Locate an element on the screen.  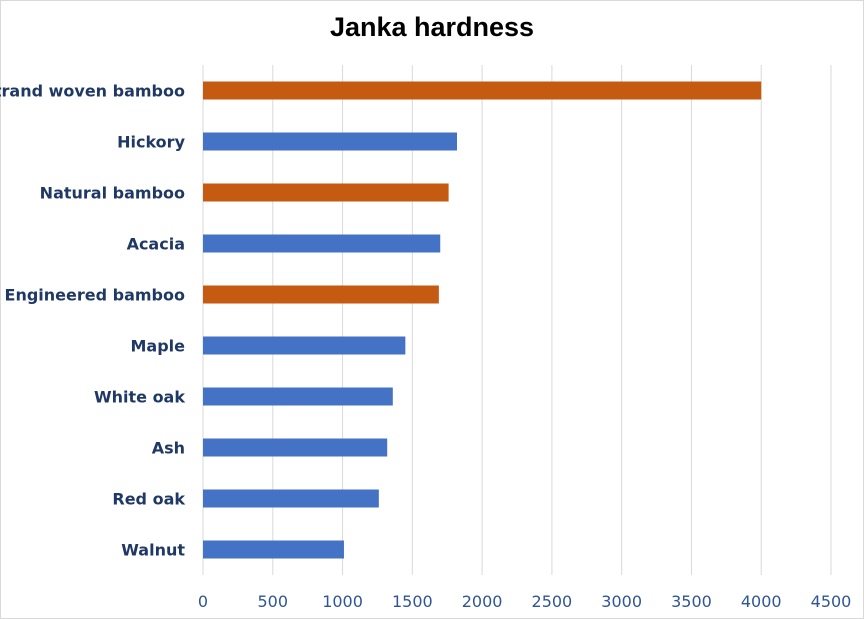
x-tick-label: 0 is located at coordinates (203, 601).